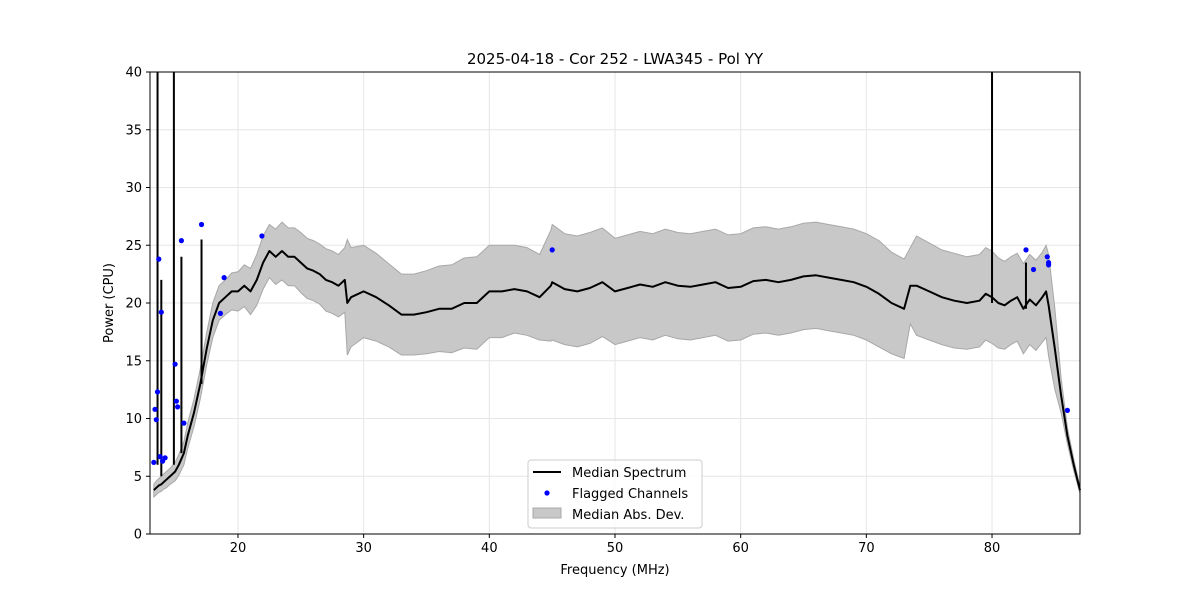 This screenshot has height=600, width=1200. Describe the element at coordinates (133, 188) in the screenshot. I see `y-tick-label: 30` at that location.